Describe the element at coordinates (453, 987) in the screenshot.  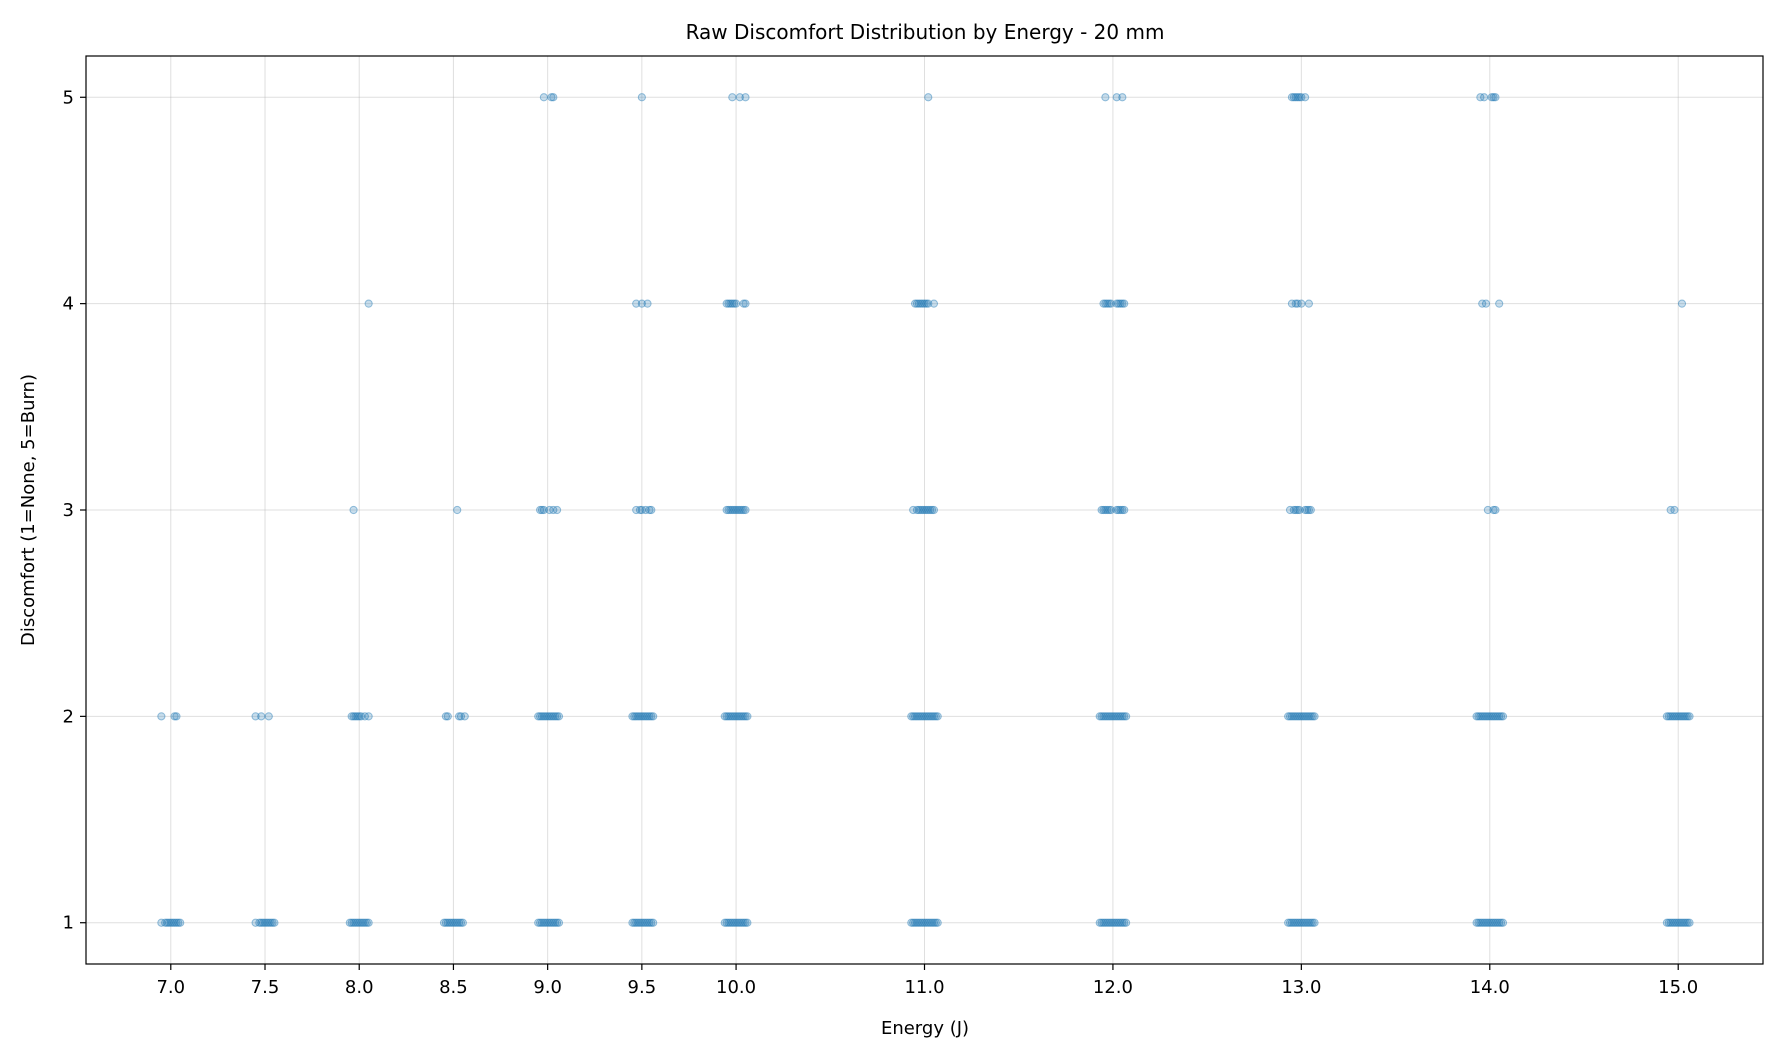
I see `x-tick-label: 8.5` at that location.